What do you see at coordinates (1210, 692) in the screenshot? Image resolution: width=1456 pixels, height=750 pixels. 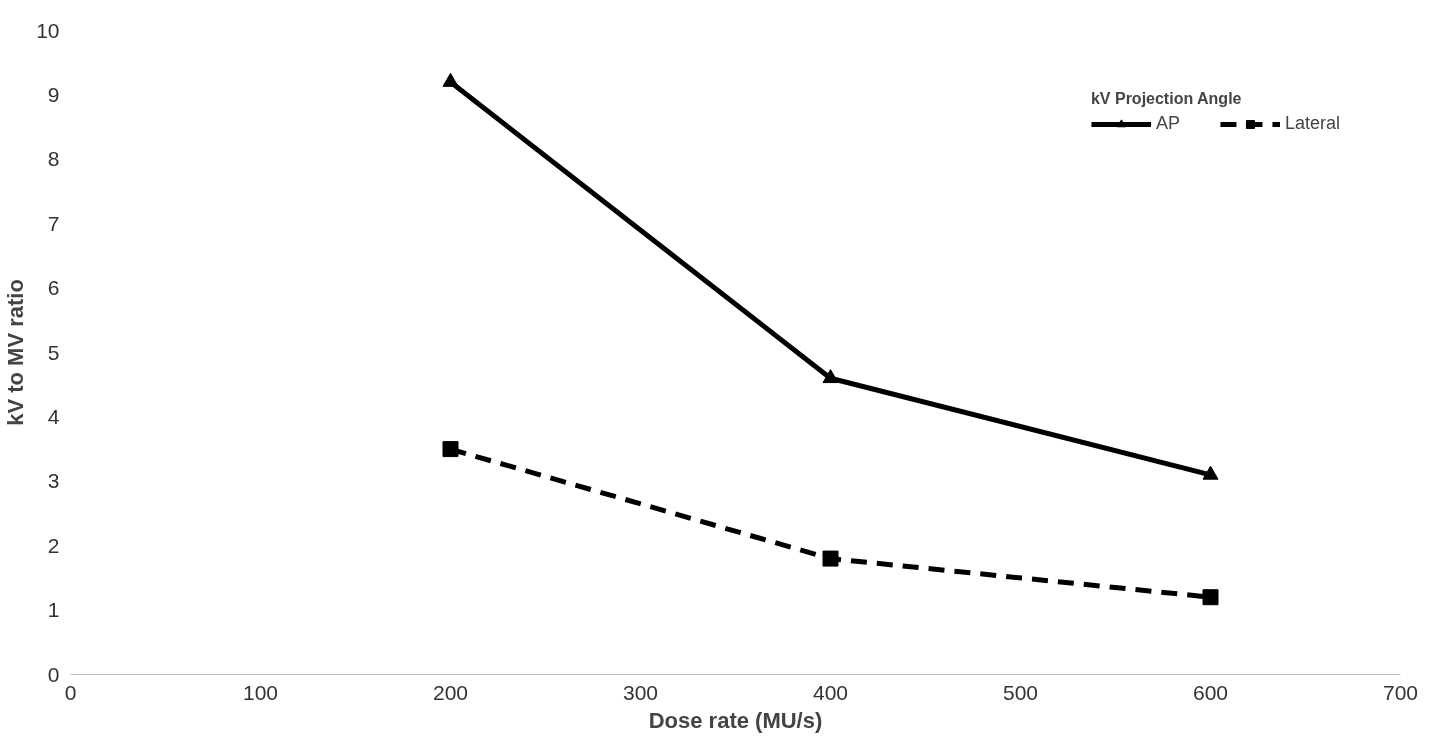 I see `x-tick-label: 600` at bounding box center [1210, 692].